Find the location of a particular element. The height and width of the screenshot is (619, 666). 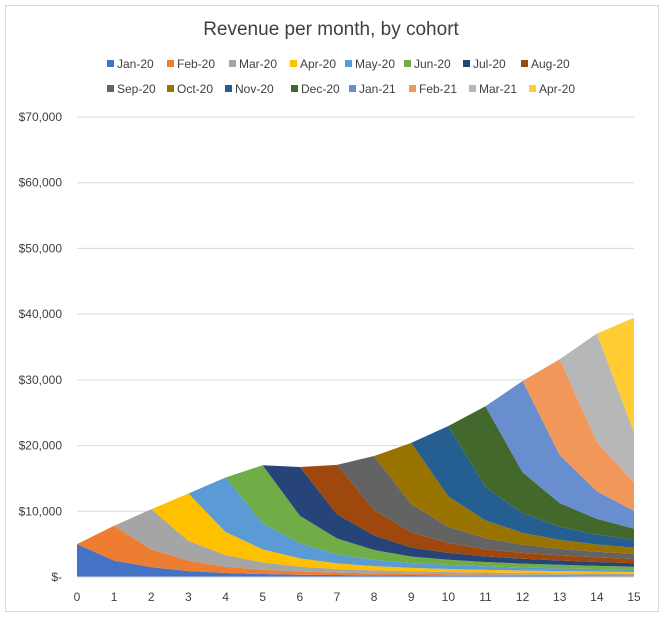

legend-item: Jan-20 is located at coordinates (130, 64).